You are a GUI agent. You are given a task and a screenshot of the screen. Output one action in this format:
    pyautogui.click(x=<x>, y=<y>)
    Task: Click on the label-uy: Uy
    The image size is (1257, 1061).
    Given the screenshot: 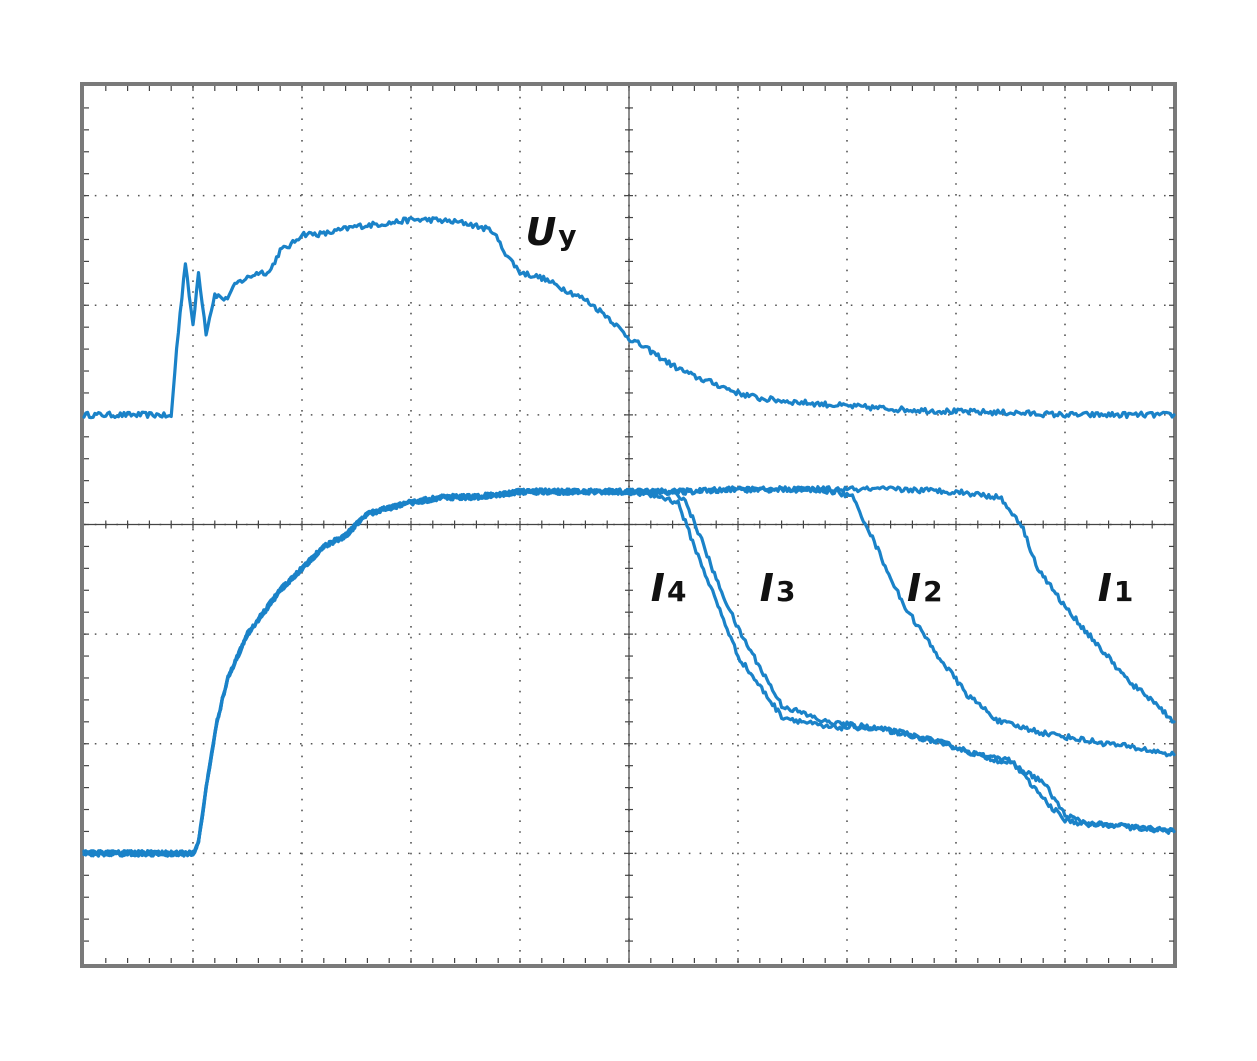 What is the action you would take?
    pyautogui.click(x=550, y=232)
    